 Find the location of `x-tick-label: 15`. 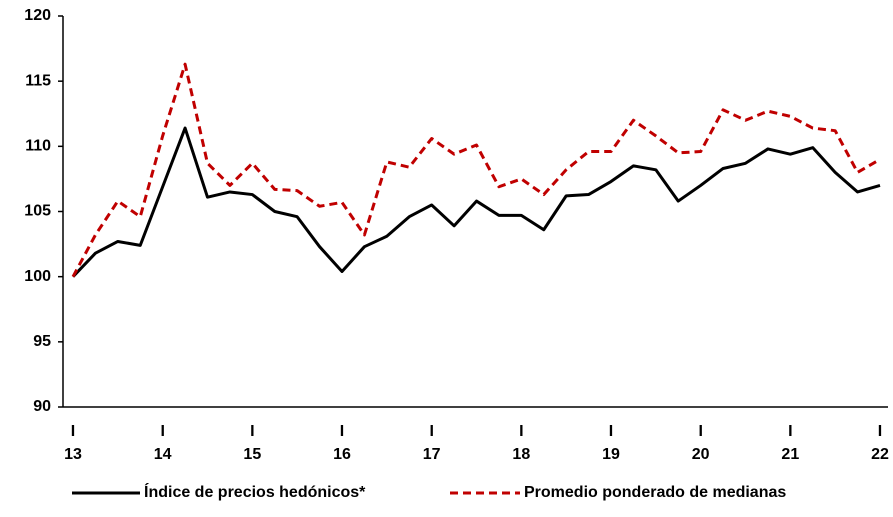

x-tick-label: 15 is located at coordinates (252, 454).